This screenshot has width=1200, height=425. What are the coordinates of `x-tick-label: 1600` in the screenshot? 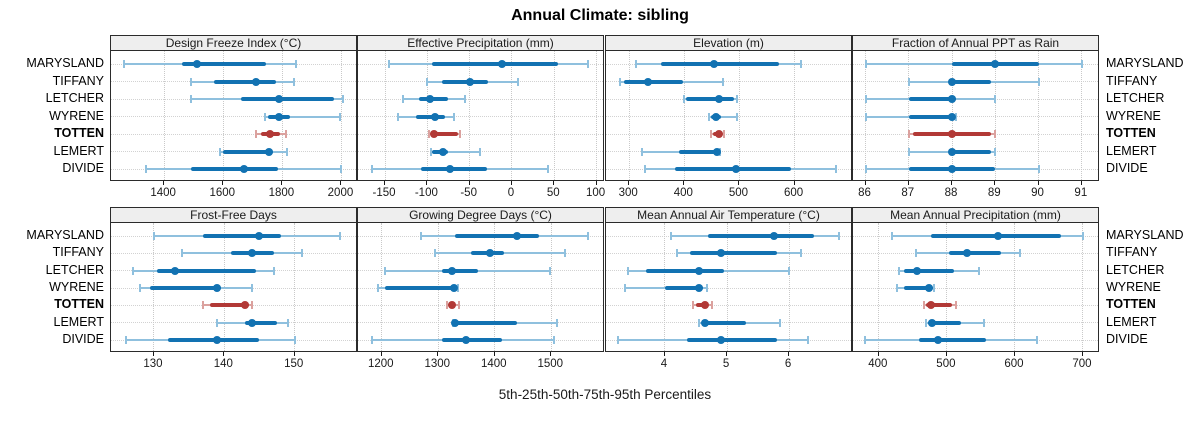 It's located at (222, 193).